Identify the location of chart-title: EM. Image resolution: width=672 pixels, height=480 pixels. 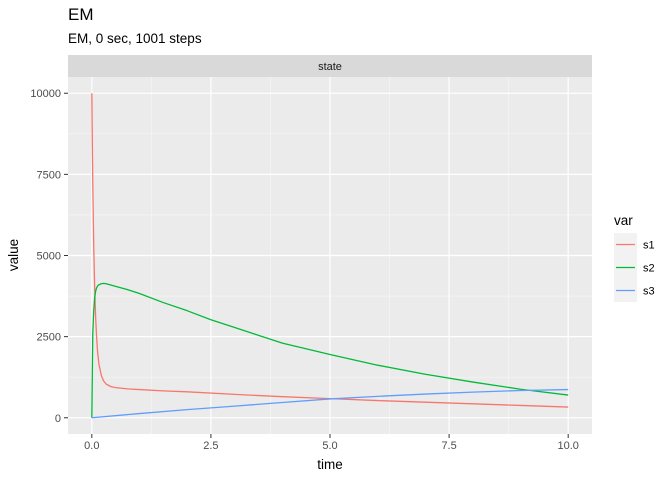
(81, 14).